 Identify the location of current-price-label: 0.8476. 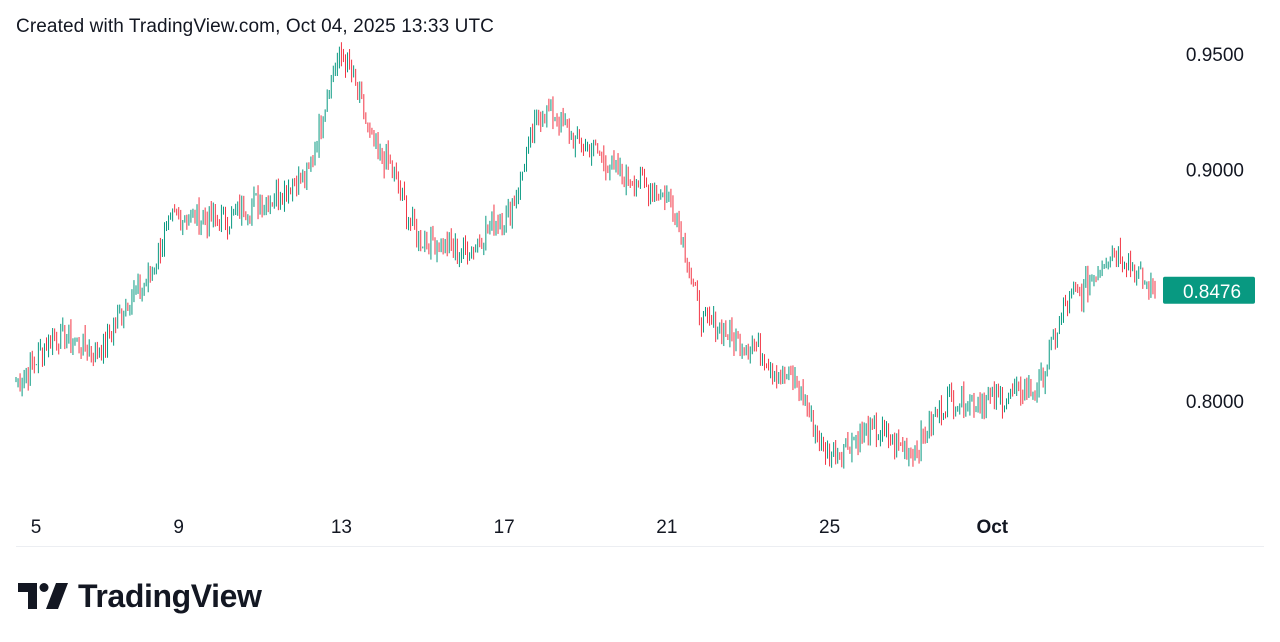
(1212, 292).